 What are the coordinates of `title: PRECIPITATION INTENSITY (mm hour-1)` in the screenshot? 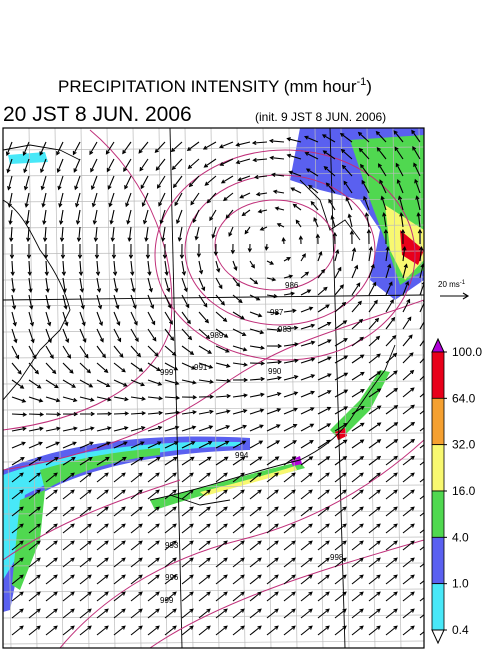 It's located at (215, 86).